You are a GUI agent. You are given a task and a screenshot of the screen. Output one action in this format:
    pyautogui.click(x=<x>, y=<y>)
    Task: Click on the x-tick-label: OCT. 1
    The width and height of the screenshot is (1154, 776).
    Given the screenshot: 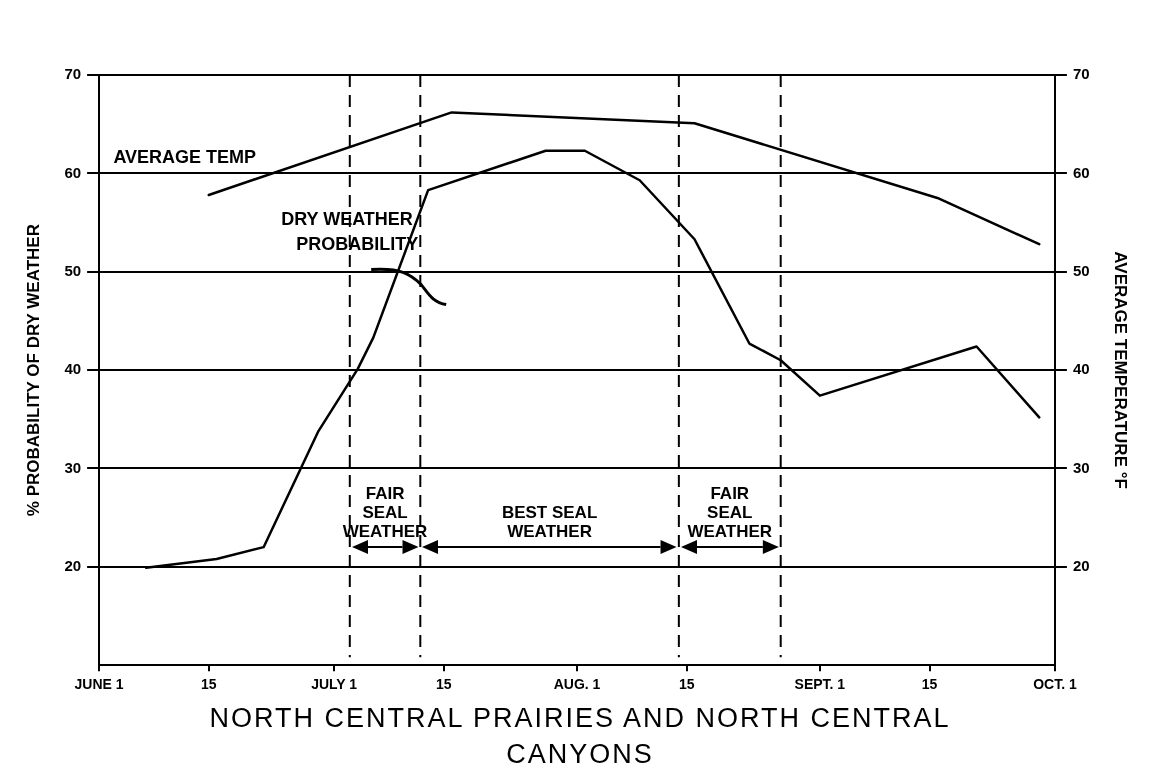 What is the action you would take?
    pyautogui.click(x=1055, y=684)
    